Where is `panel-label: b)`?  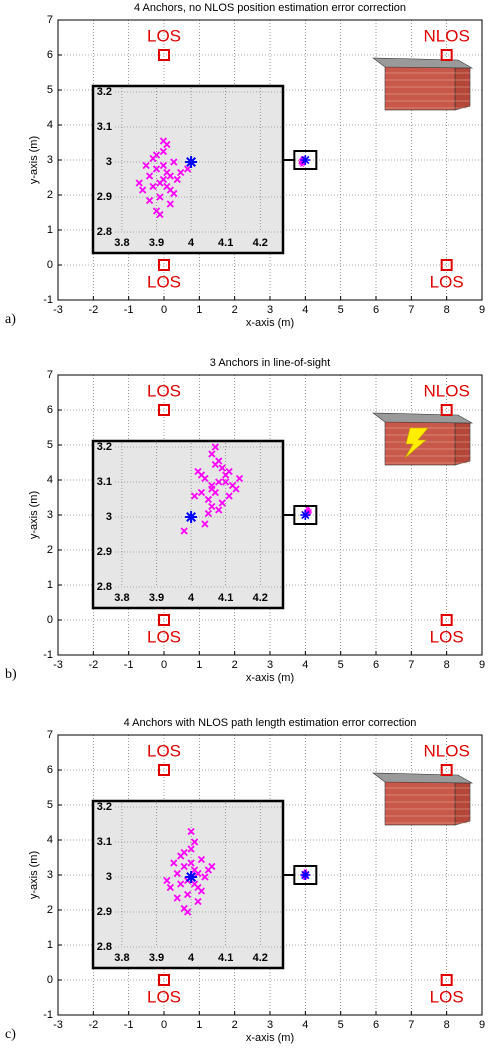 panel-label: b) is located at coordinates (11, 674).